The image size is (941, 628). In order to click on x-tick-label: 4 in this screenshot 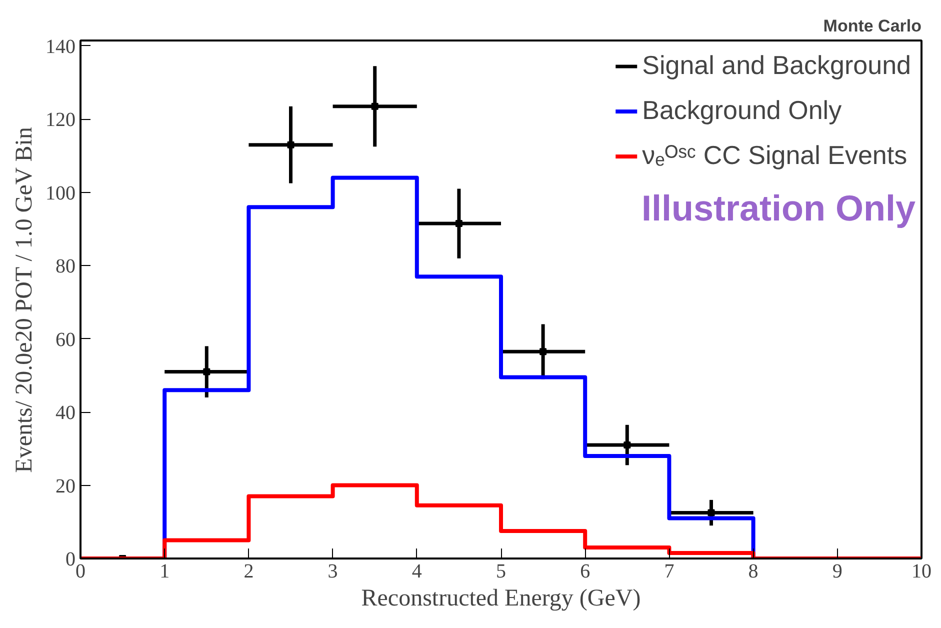, I will do `click(417, 571)`.